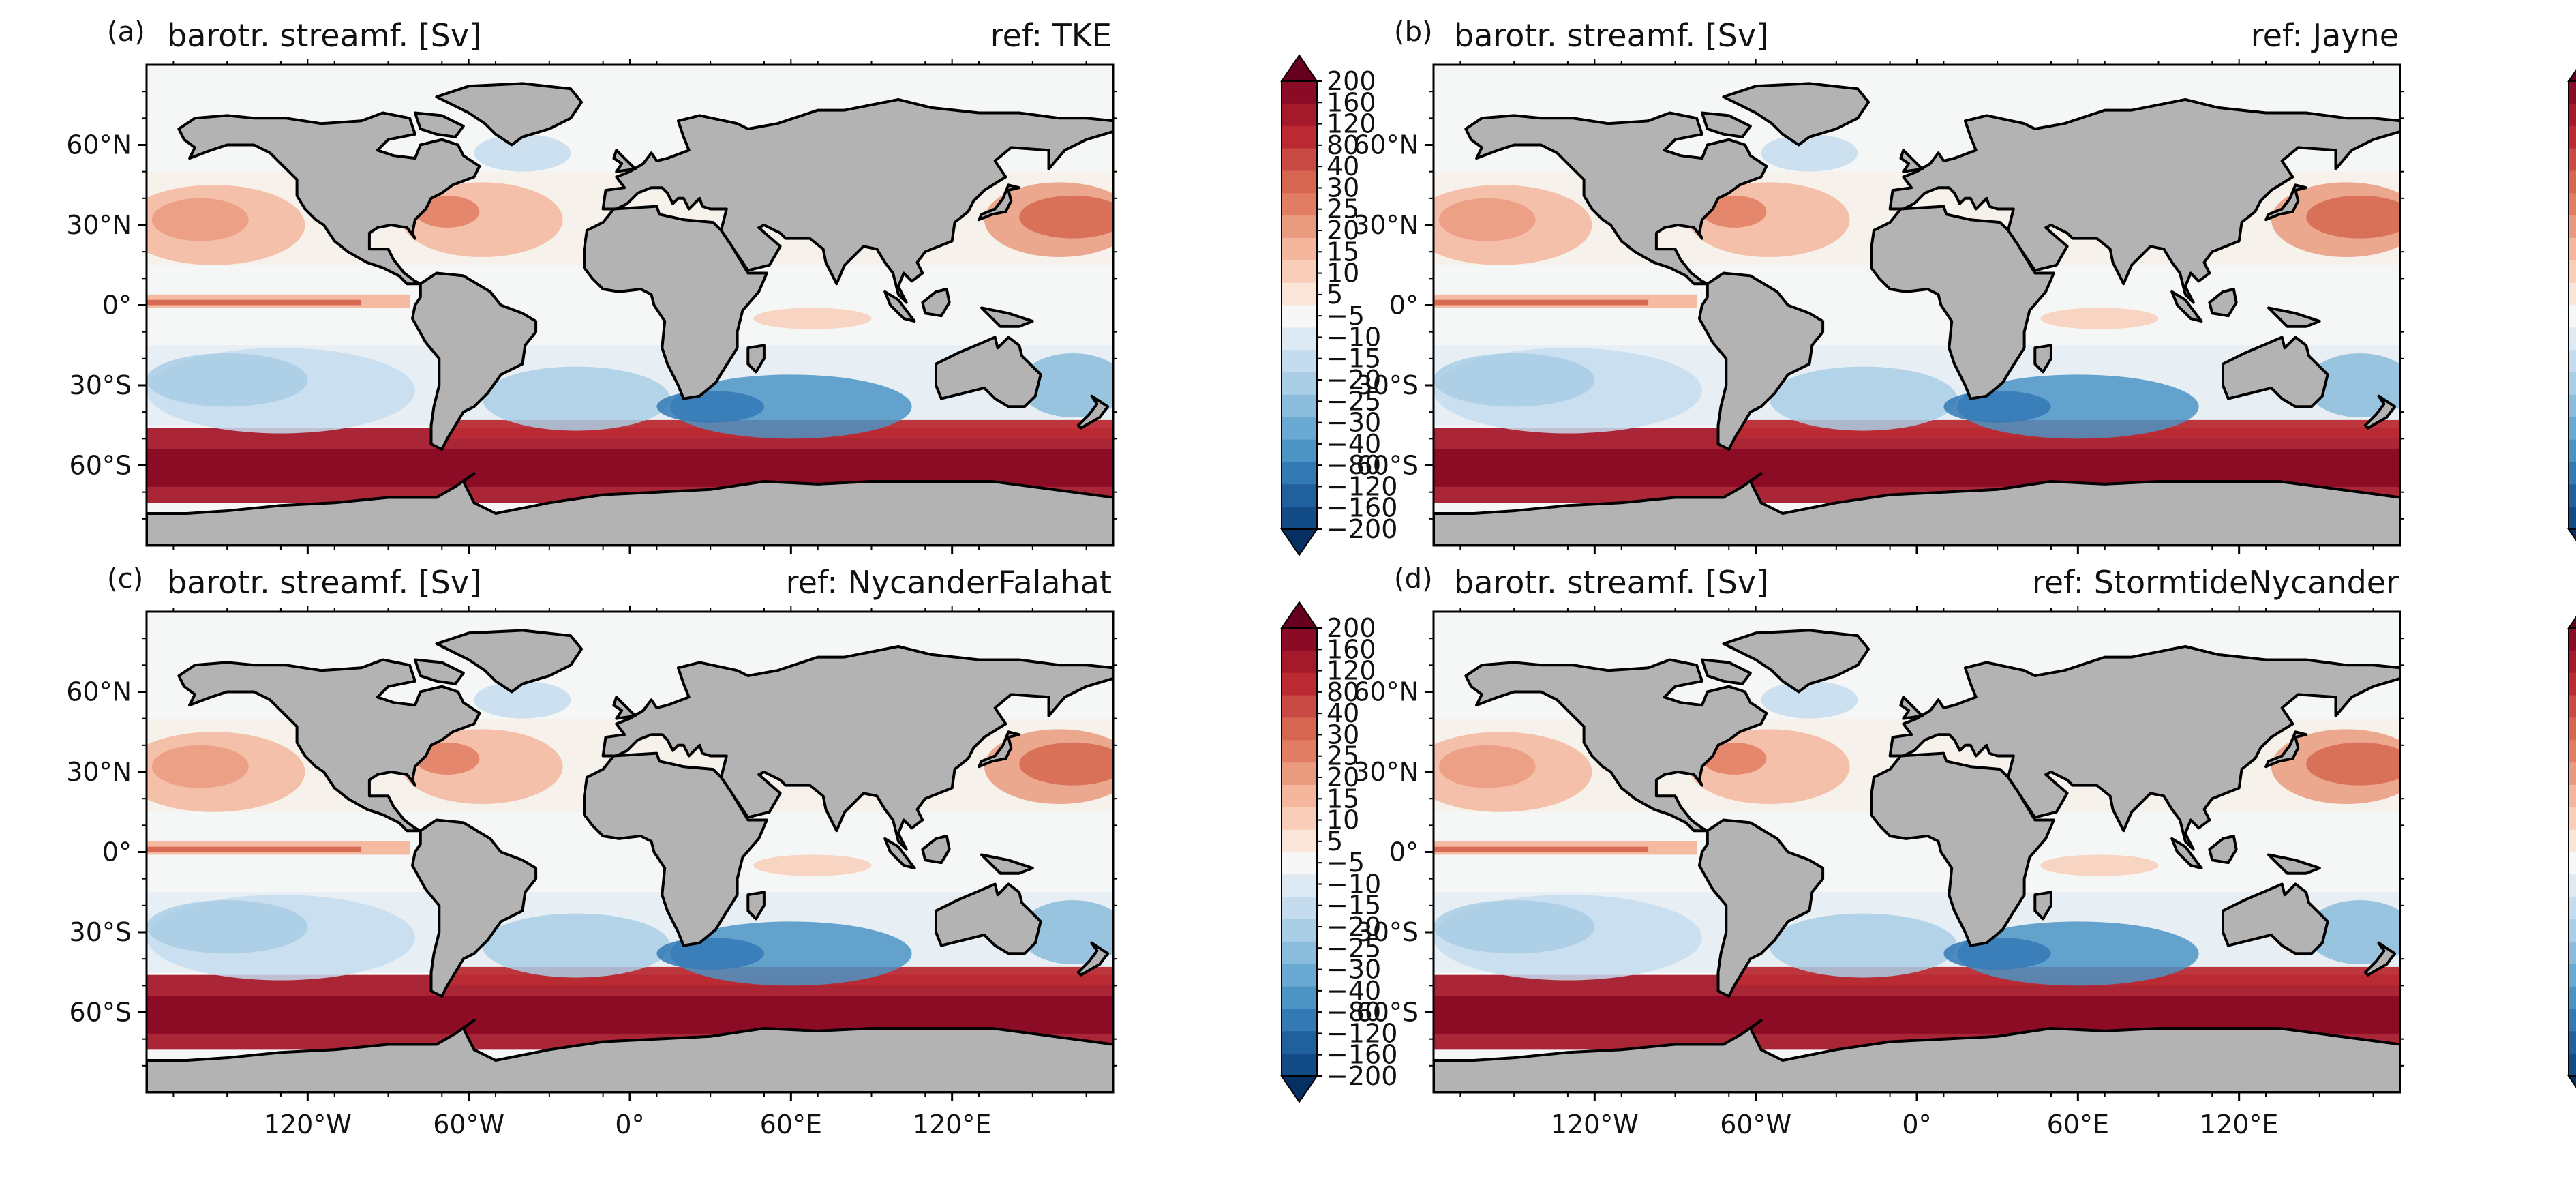  I want to click on colorbar-tick-label: −120, so click(1362, 1033).